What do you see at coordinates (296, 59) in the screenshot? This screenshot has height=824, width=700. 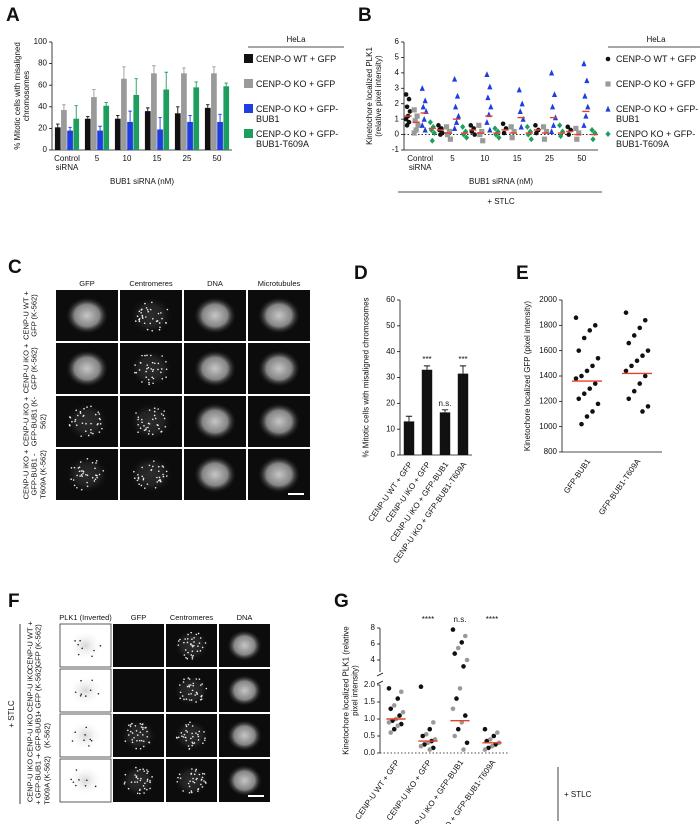 I see `legend-label-text: CENP-O WT + GFP` at bounding box center [296, 59].